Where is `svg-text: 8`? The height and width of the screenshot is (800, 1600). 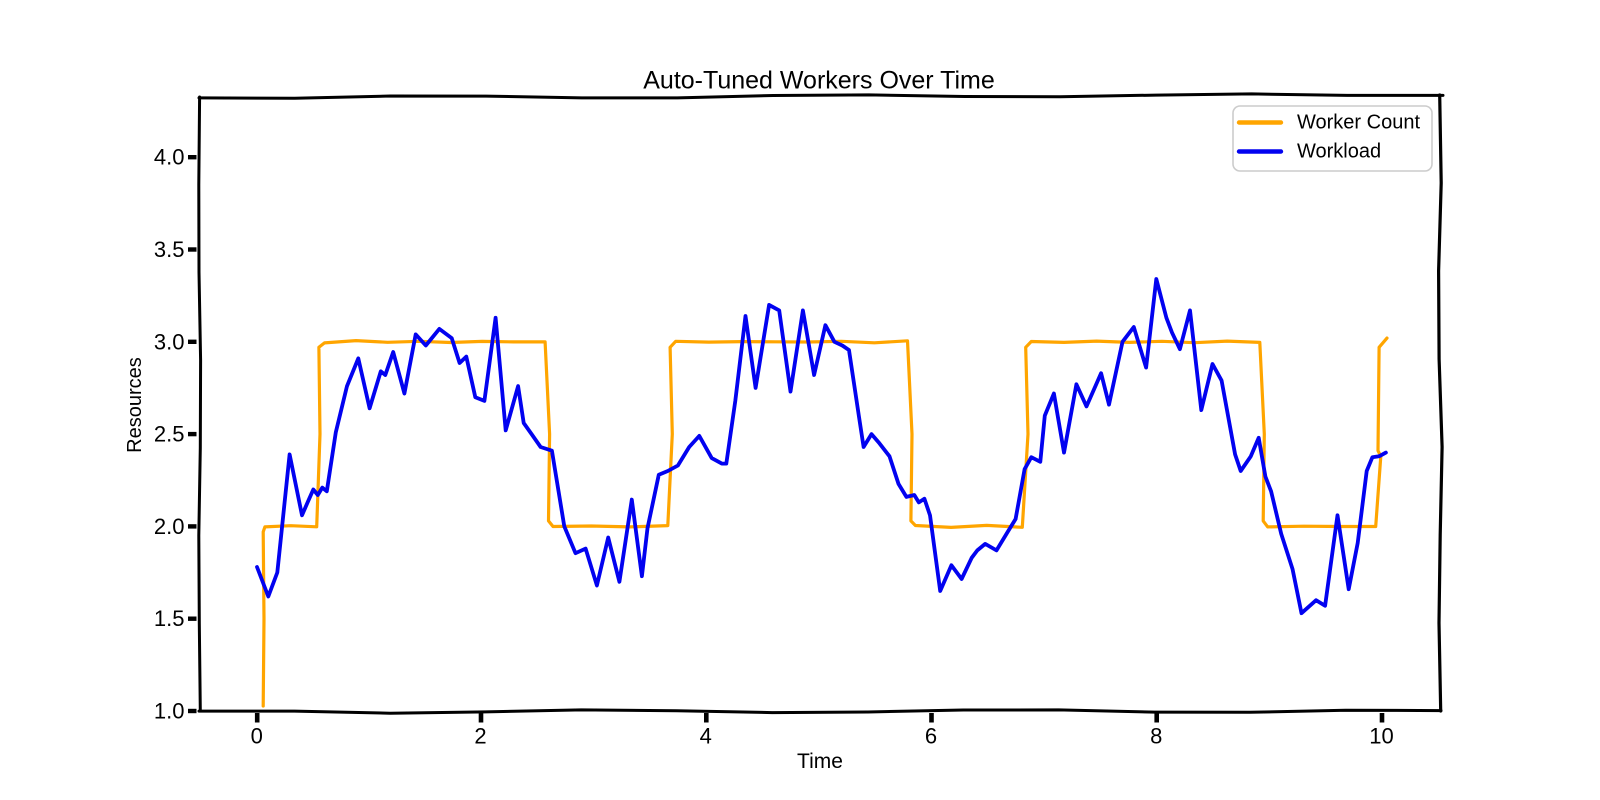
svg-text: 8 is located at coordinates (1156, 736).